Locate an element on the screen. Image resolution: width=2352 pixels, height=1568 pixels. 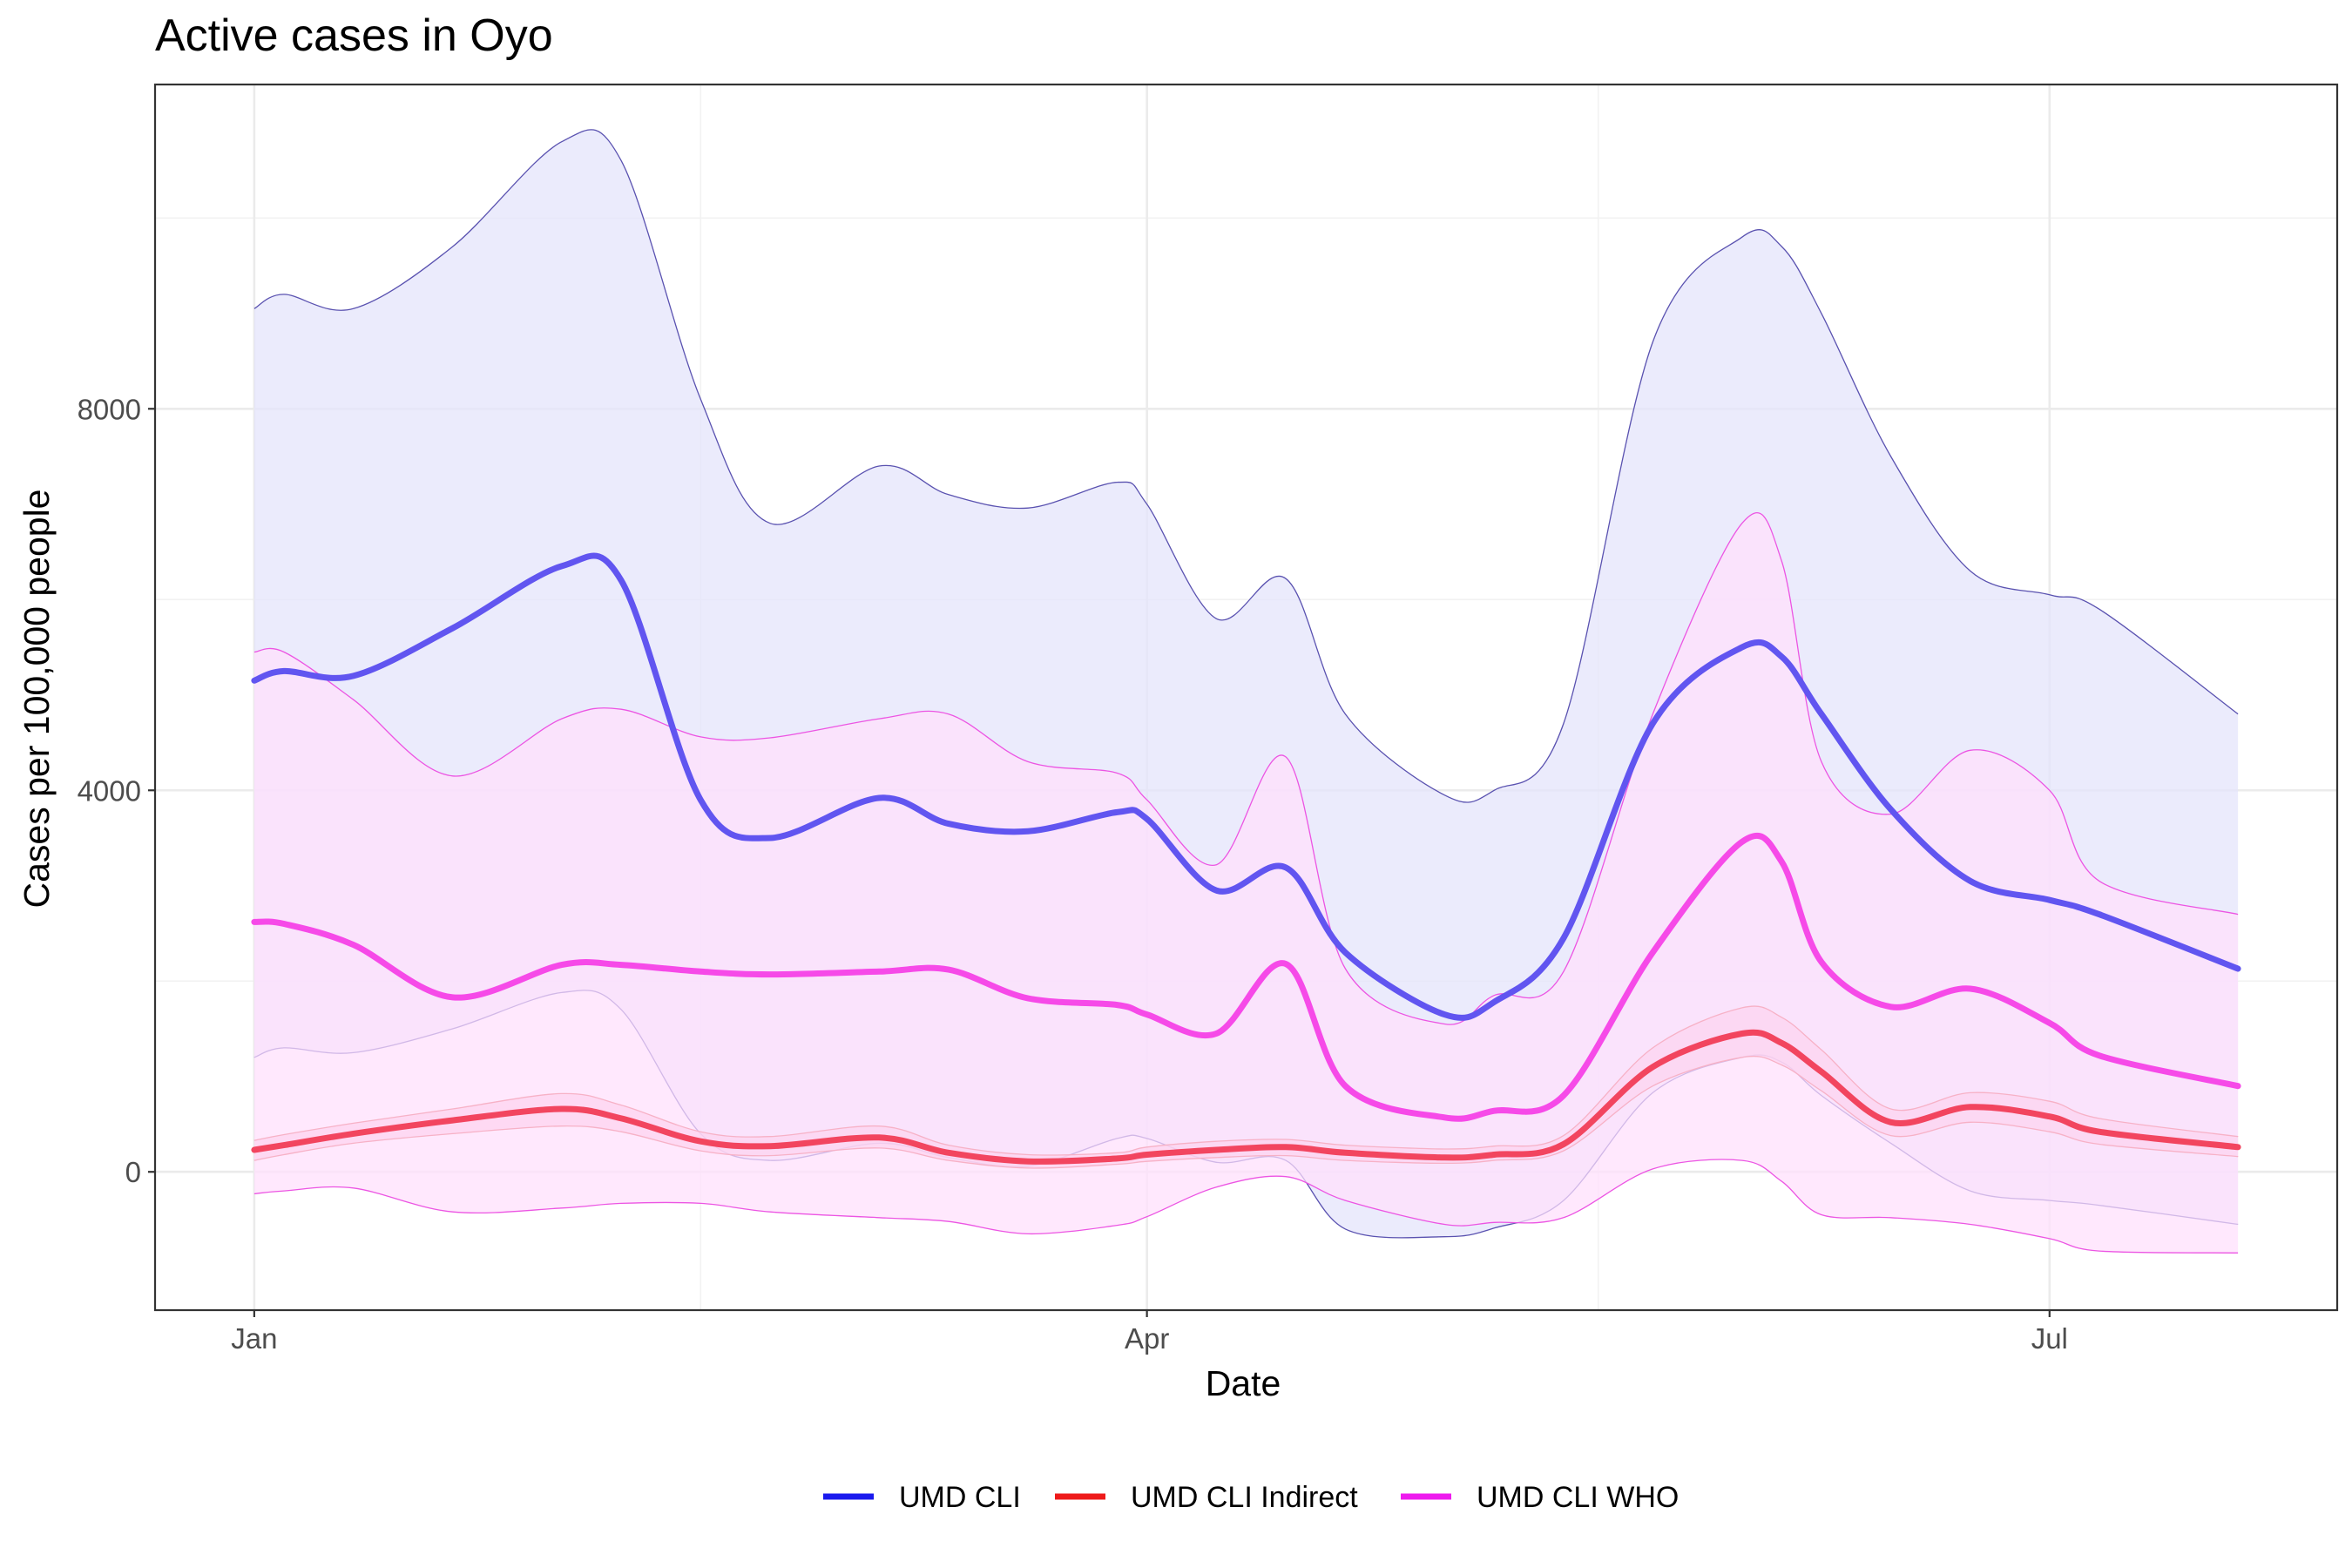
x-axis-title: Date is located at coordinates (1243, 1383).